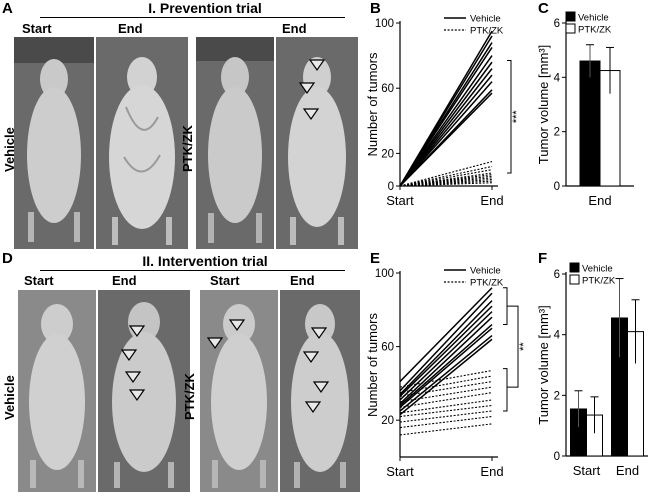 The width and height of the screenshot is (656, 496). I want to click on mouse-photo-vehicle-start, so click(54, 143).